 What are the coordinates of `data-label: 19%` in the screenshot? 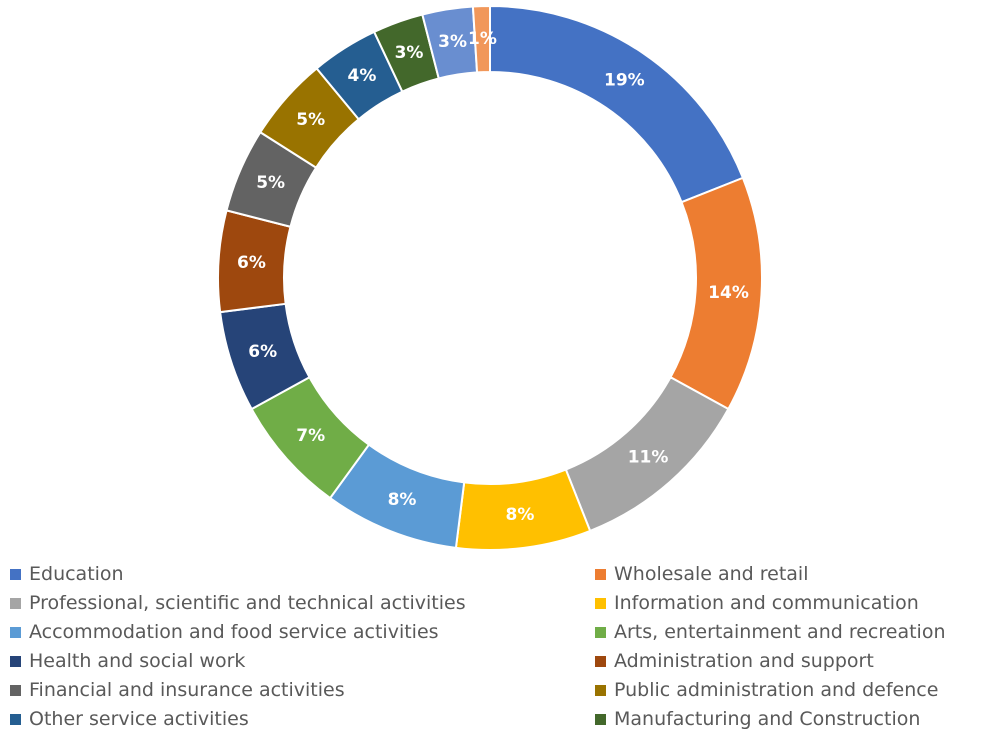 It's located at (624, 80).